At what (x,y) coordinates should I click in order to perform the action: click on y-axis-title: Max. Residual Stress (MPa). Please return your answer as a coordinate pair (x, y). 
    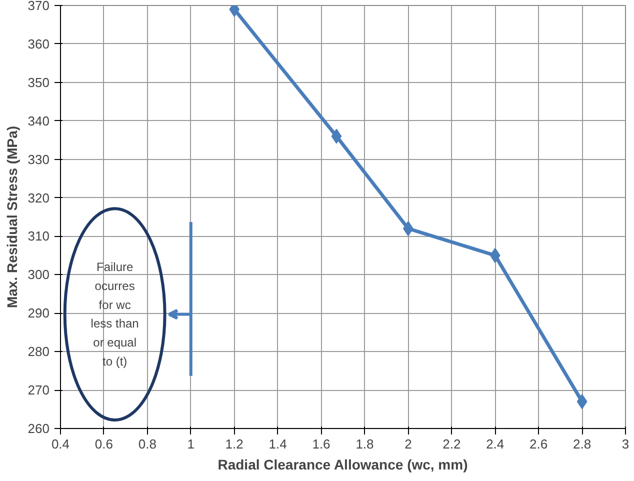
    Looking at the image, I should click on (12, 217).